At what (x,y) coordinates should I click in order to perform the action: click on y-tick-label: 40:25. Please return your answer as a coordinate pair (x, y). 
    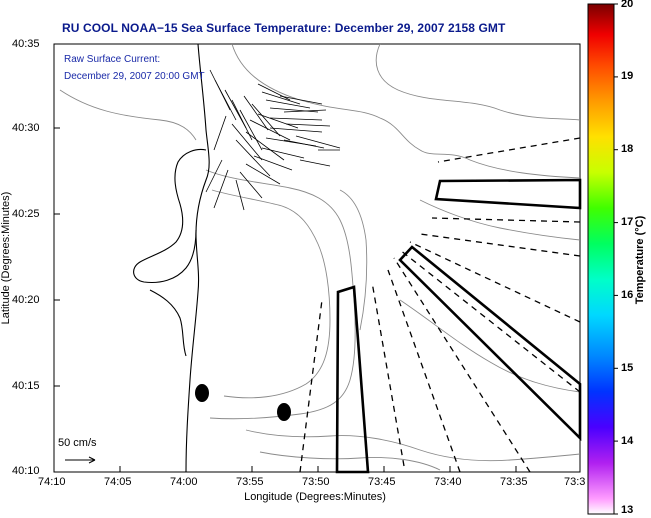
    Looking at the image, I should click on (26, 214).